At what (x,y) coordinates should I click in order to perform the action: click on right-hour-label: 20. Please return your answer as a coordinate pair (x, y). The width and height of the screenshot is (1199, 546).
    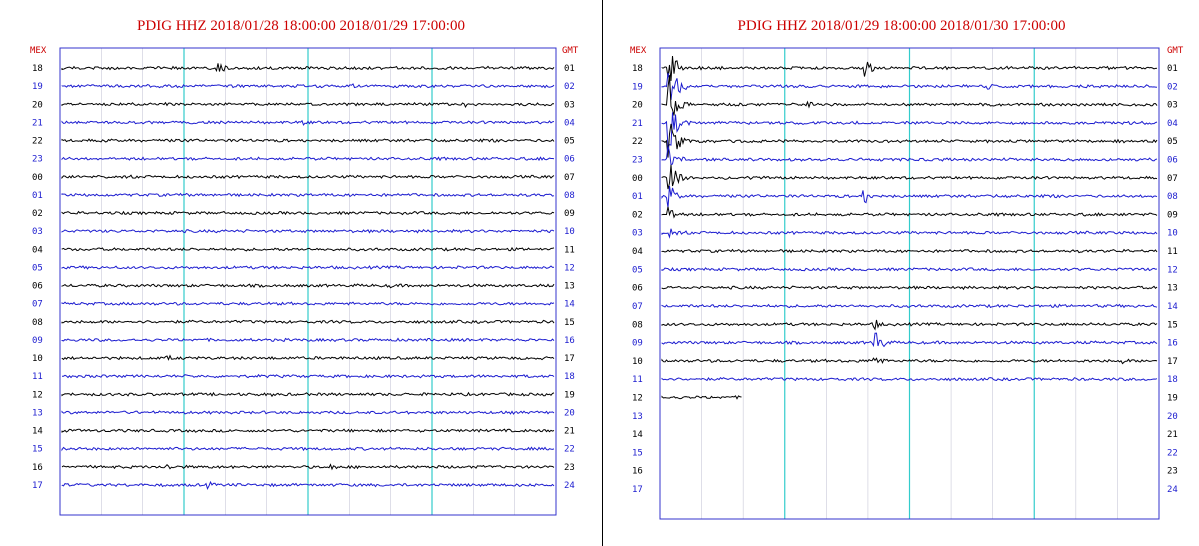
    Looking at the image, I should click on (1172, 417).